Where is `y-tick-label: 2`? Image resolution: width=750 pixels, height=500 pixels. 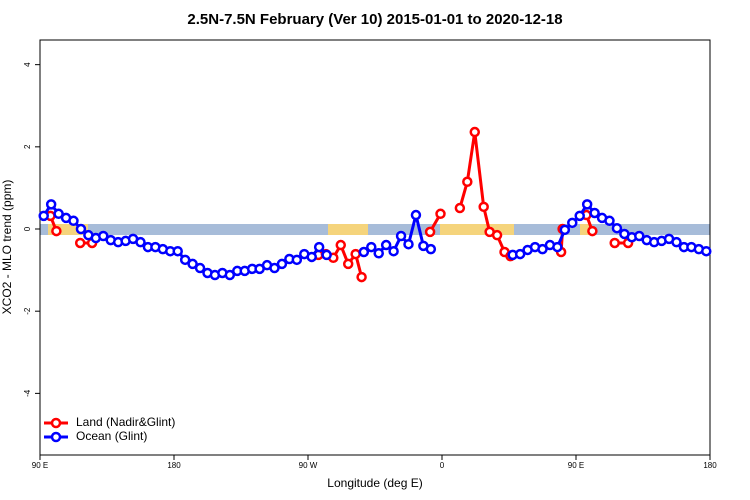
y-tick-label: 2 is located at coordinates (27, 146).